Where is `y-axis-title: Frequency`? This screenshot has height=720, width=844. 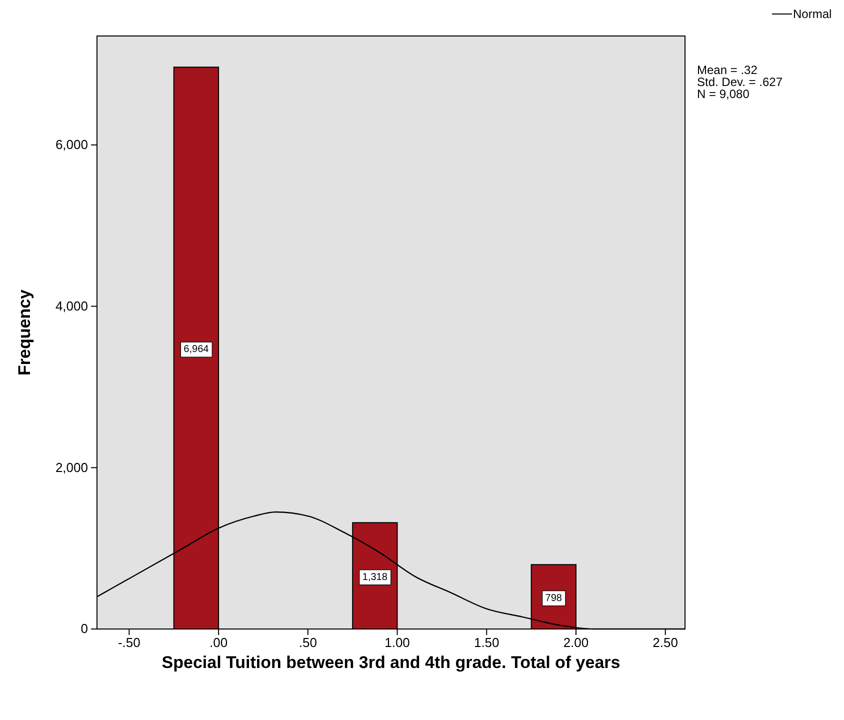 y-axis-title: Frequency is located at coordinates (24, 332).